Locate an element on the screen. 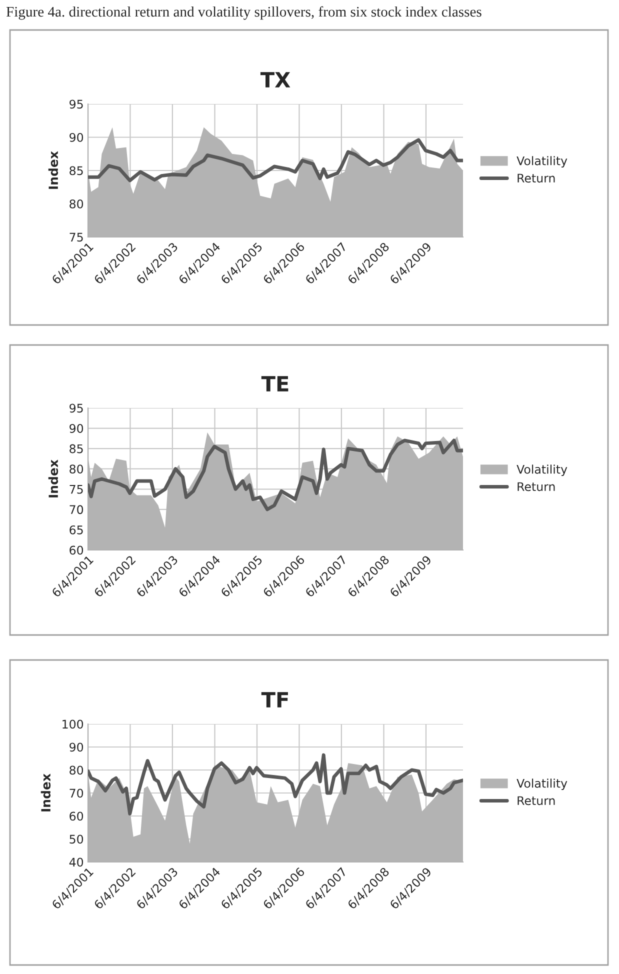 The width and height of the screenshot is (619, 974). y-tick-label: 100 is located at coordinates (73, 724).